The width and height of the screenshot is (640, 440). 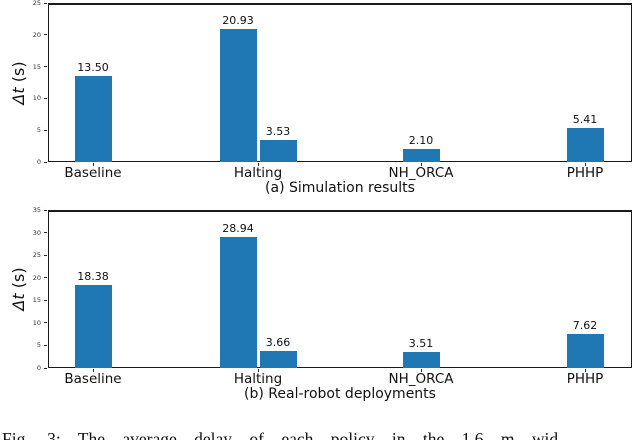 What do you see at coordinates (238, 20) in the screenshot?
I see `bar-value-label: 20.93` at bounding box center [238, 20].